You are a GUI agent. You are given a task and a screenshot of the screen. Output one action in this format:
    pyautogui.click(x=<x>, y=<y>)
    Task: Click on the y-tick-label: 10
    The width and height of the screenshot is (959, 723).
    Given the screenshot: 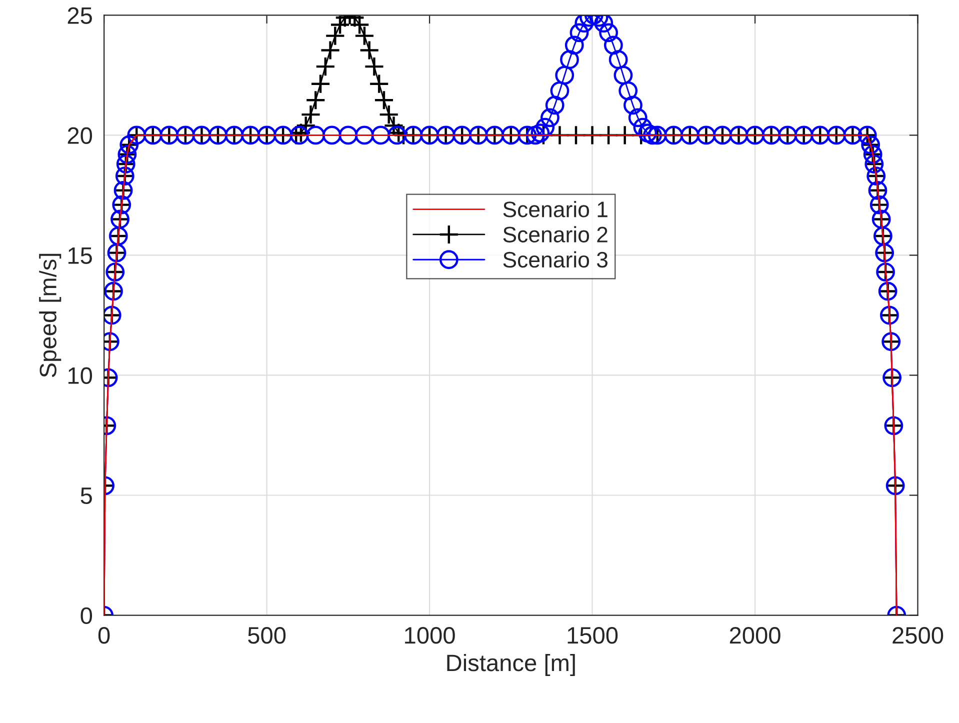 What is the action you would take?
    pyautogui.click(x=80, y=375)
    